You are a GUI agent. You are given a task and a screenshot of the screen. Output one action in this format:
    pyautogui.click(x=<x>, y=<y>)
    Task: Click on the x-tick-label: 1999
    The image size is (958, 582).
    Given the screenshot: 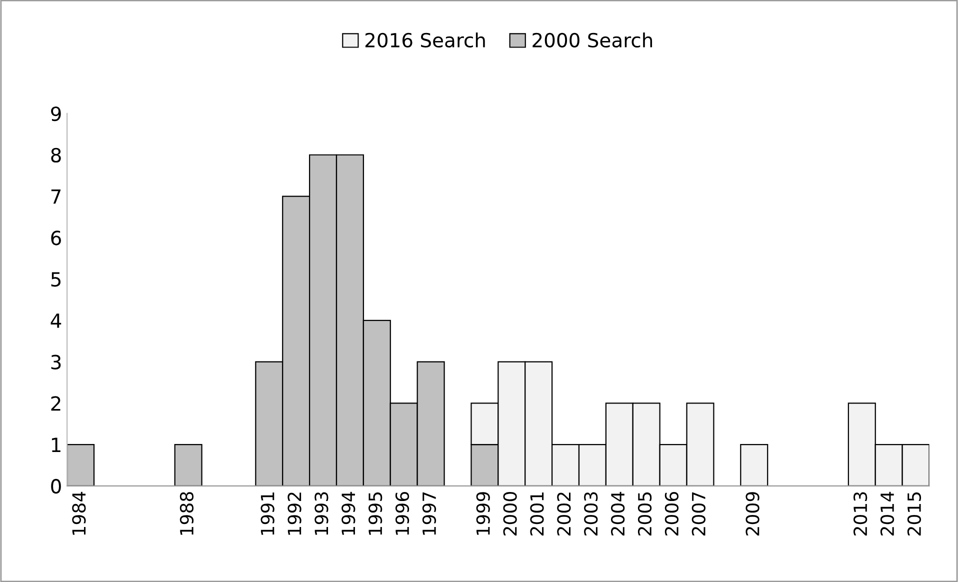 What is the action you would take?
    pyautogui.click(x=483, y=513)
    